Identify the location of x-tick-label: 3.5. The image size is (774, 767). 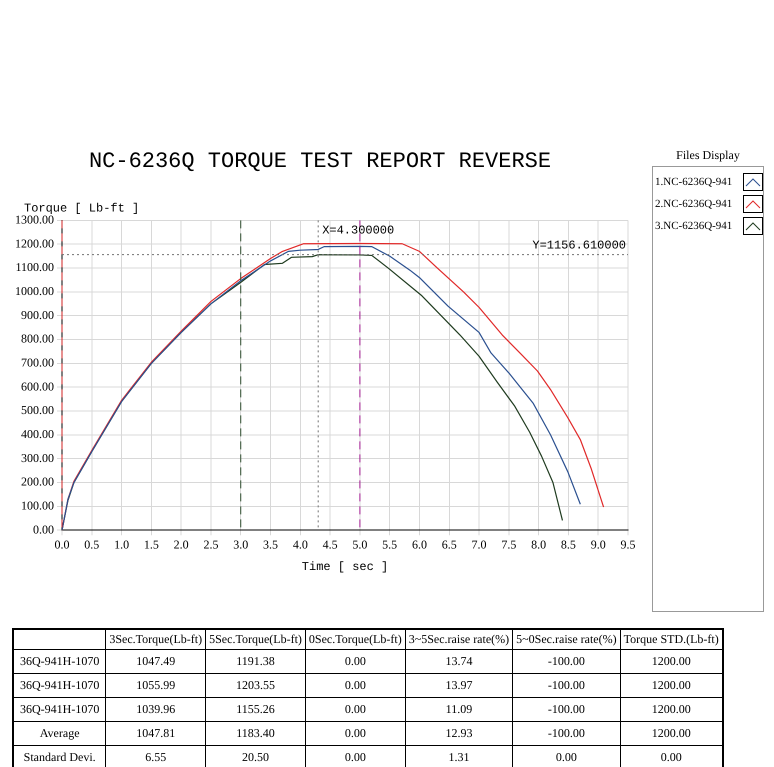
(270, 545).